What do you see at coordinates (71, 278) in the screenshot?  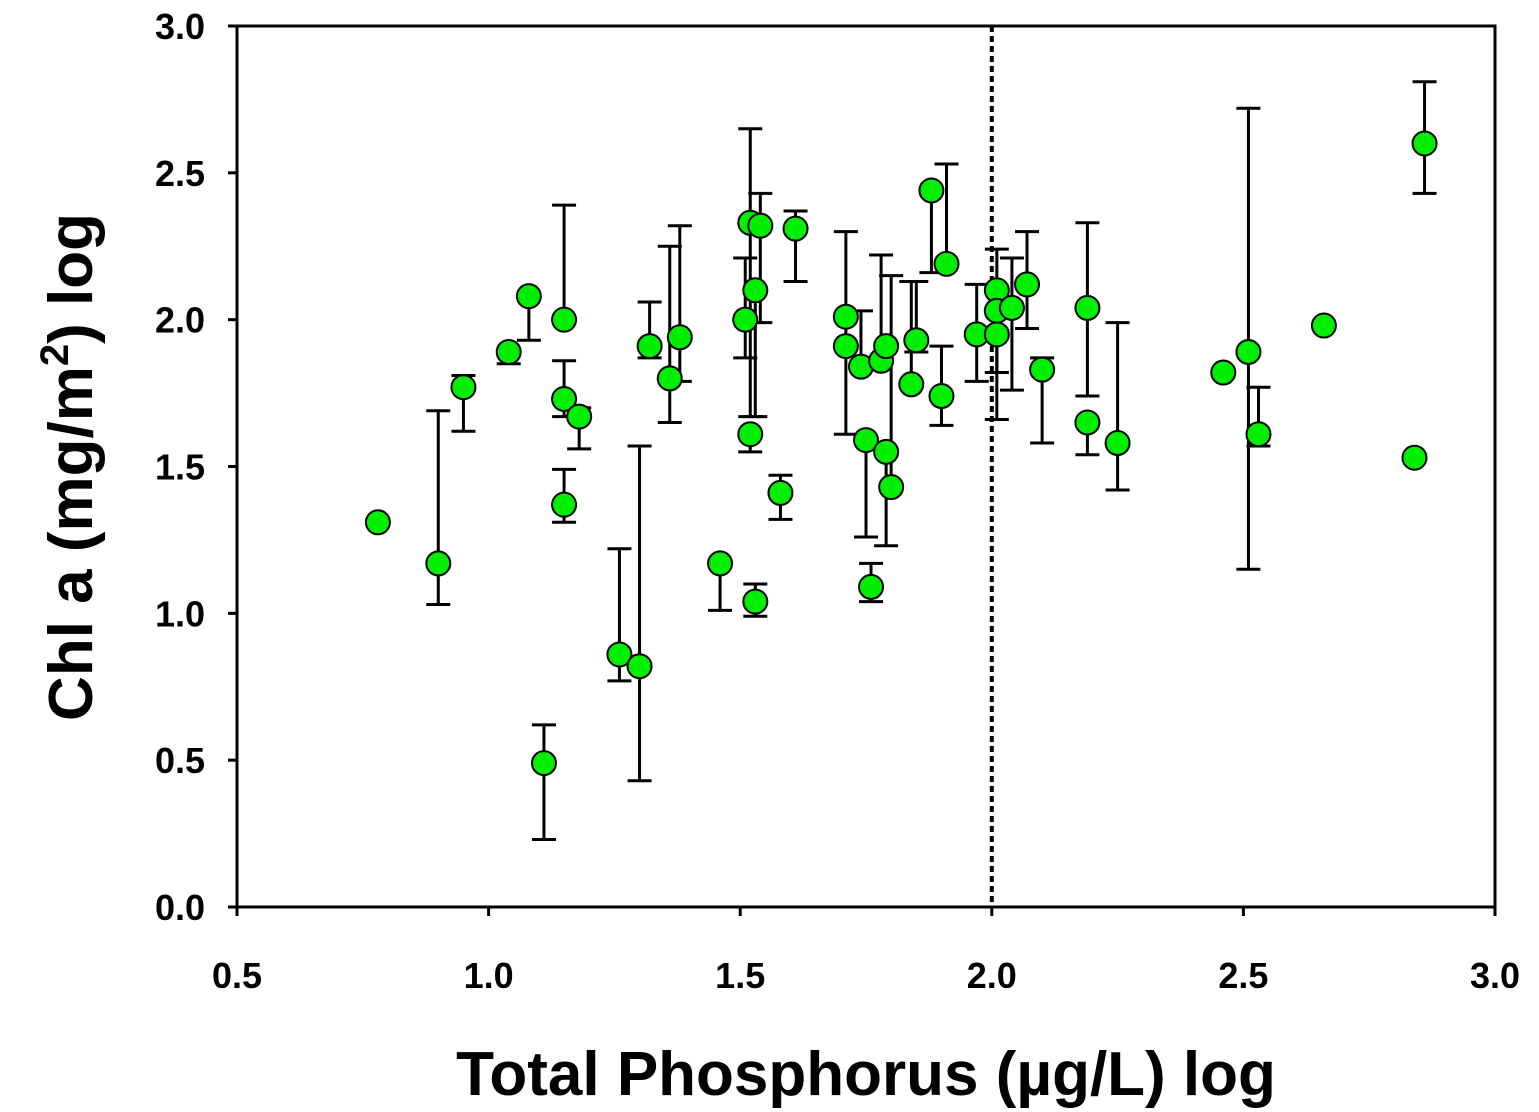 I see `y-axis-title-part: ) log` at bounding box center [71, 278].